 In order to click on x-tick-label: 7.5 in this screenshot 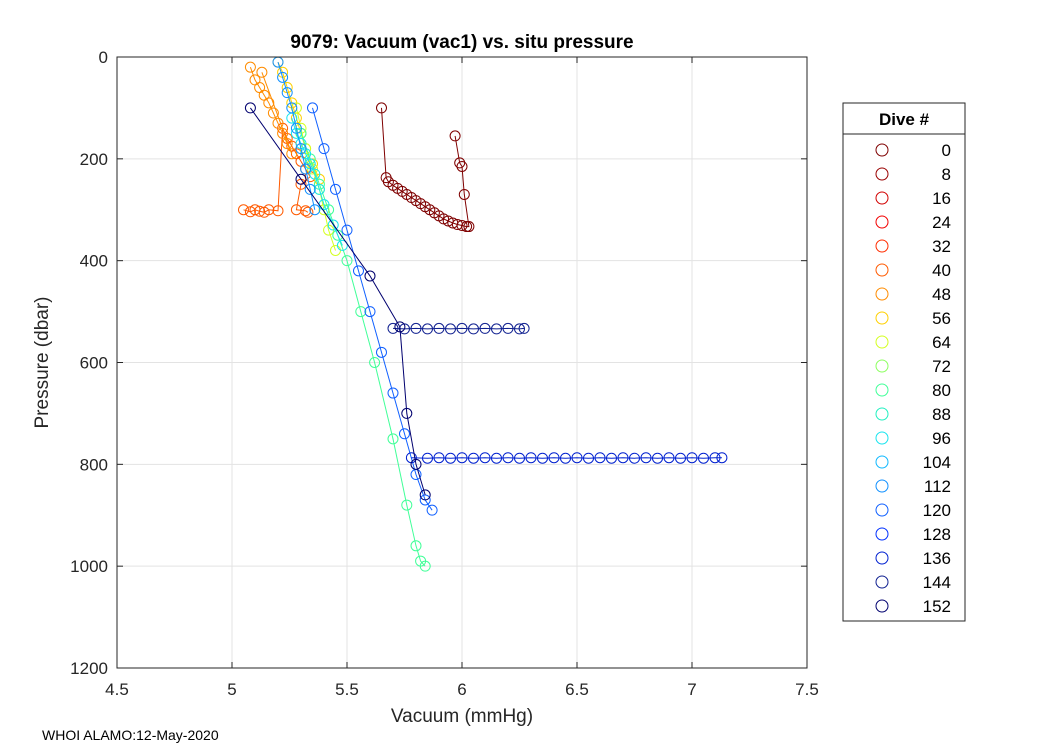, I will do `click(807, 689)`.